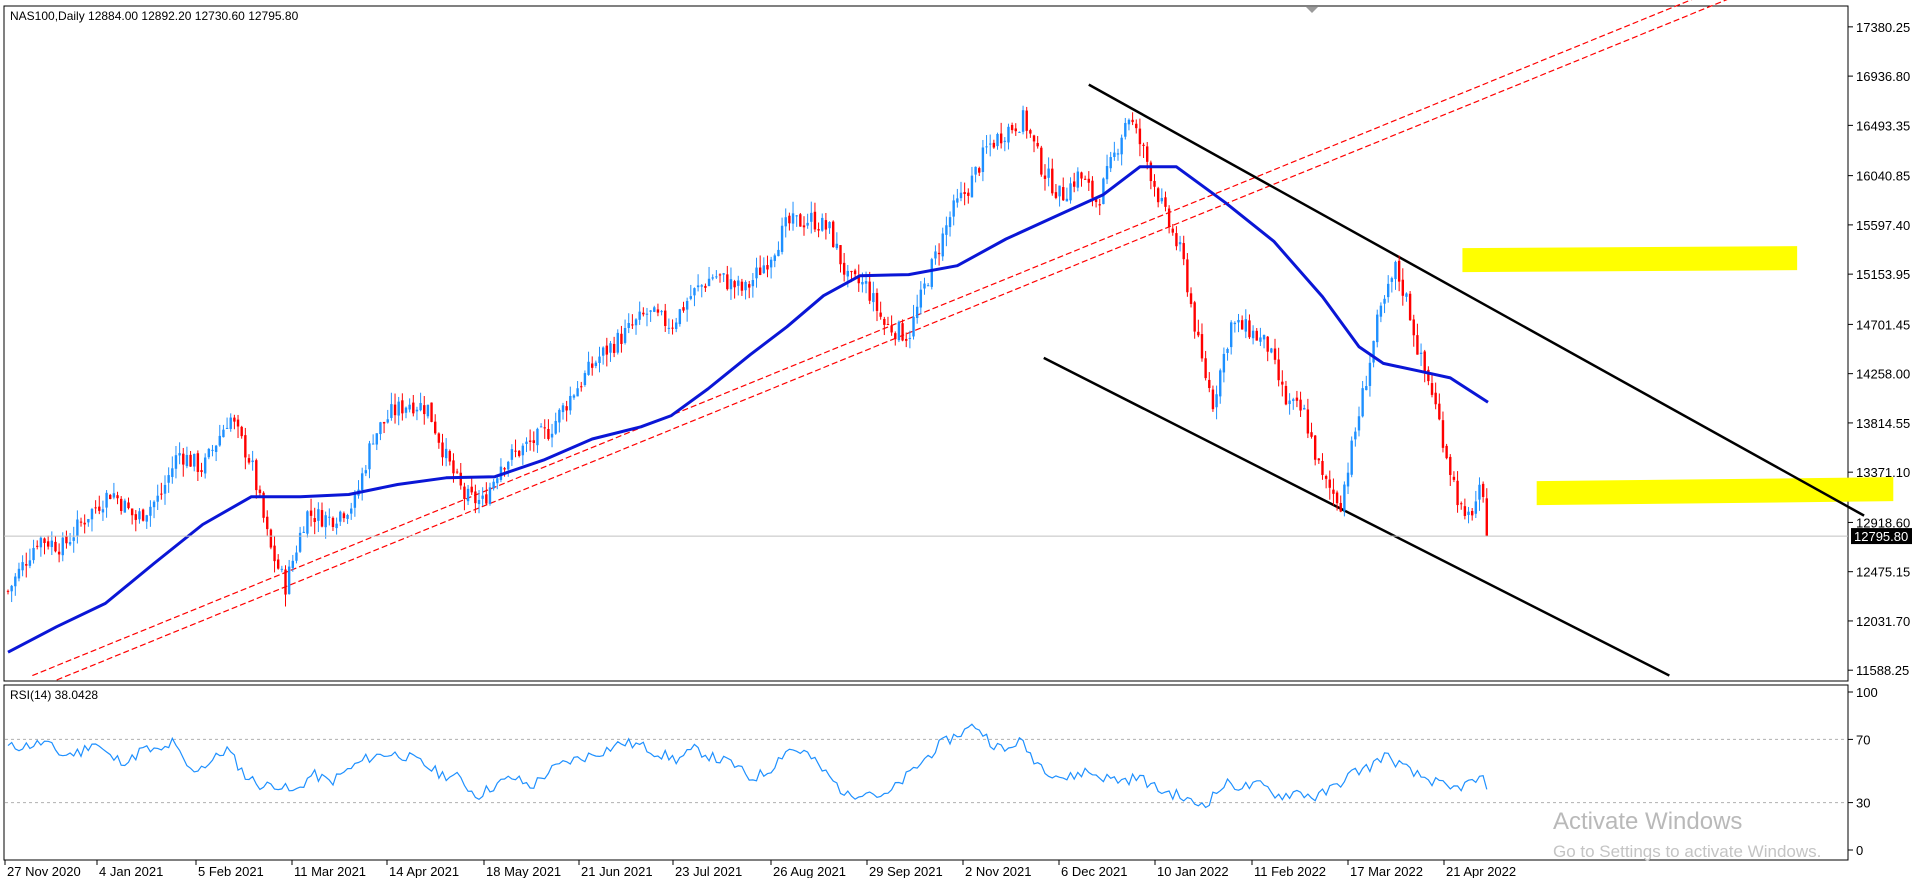 The width and height of the screenshot is (1920, 878). Describe the element at coordinates (1883, 472) in the screenshot. I see `price-tick-label: 13371.10` at that location.